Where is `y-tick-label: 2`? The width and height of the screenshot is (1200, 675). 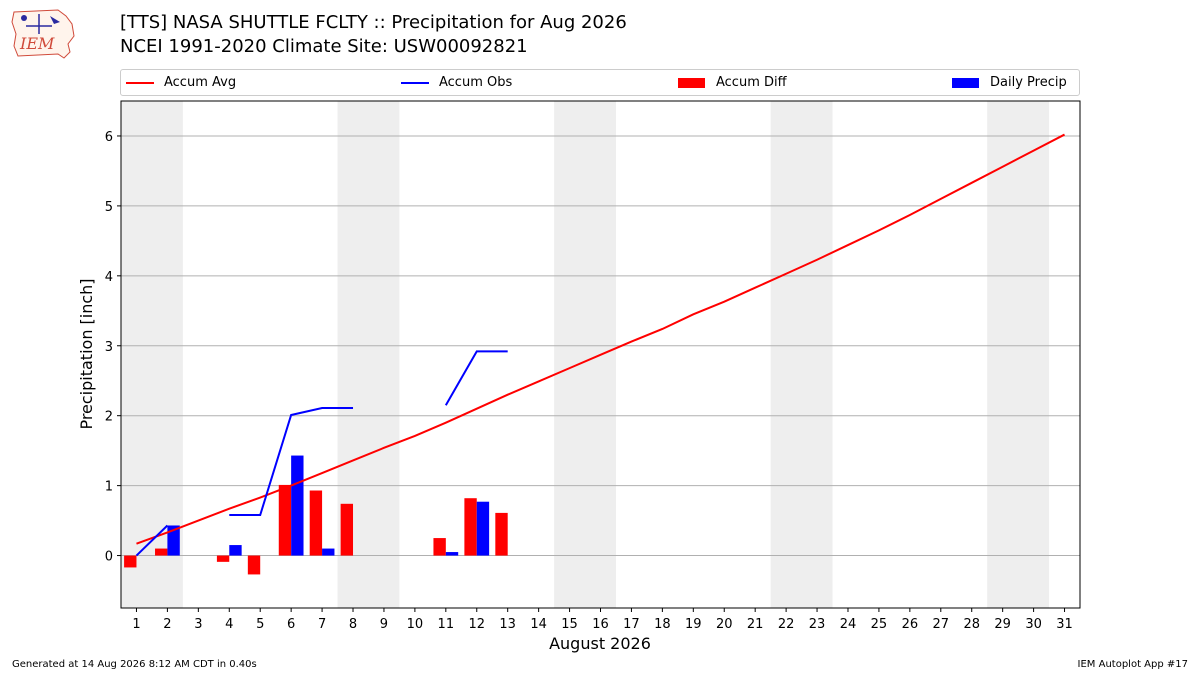 y-tick-label: 2 is located at coordinates (109, 417).